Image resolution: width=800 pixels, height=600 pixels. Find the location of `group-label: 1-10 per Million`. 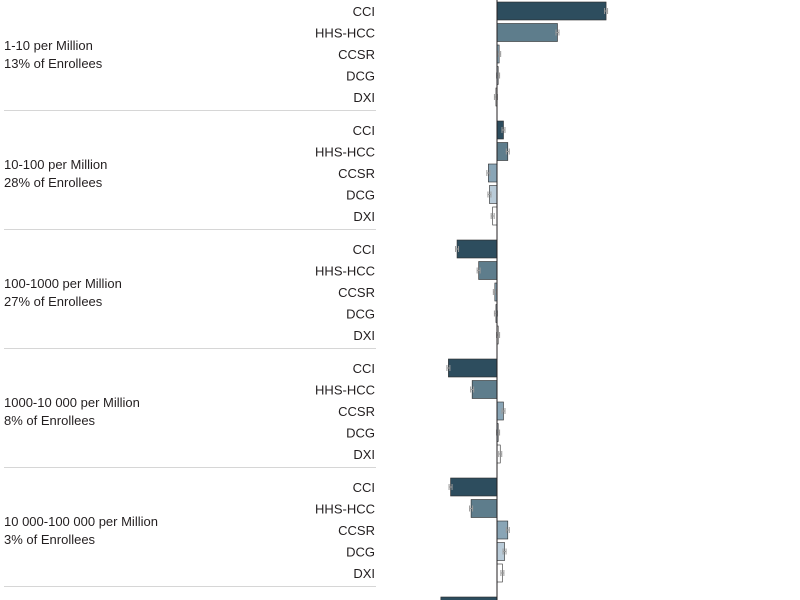

group-label: 1-10 per Million is located at coordinates (48, 45).